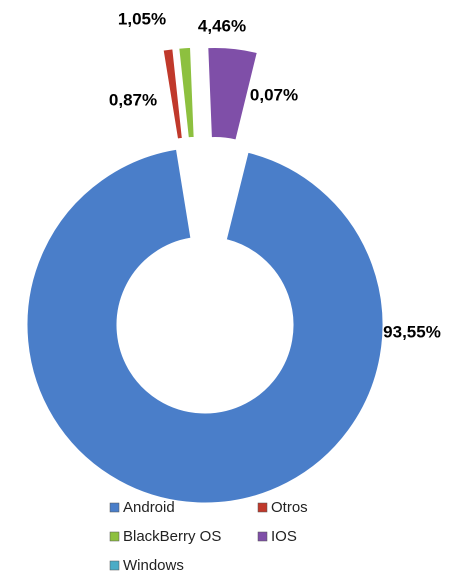 Image resolution: width=463 pixels, height=576 pixels. I want to click on data-label: 1,05%, so click(142, 18).